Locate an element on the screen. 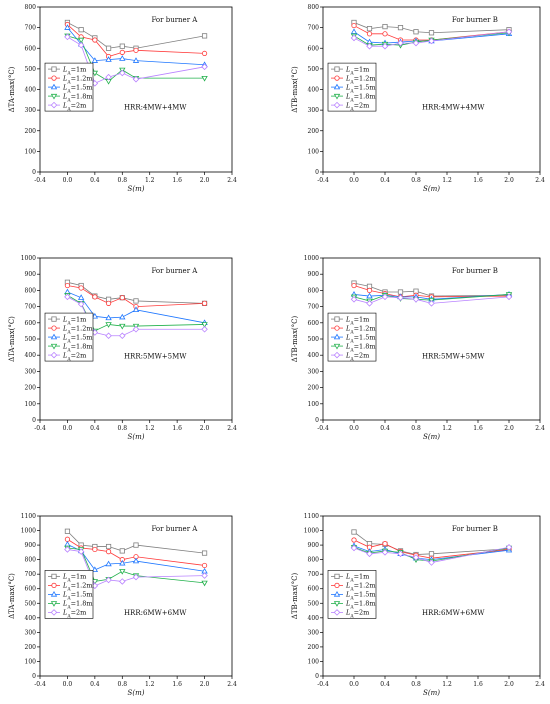 The width and height of the screenshot is (550, 704). y-tick-label: 100 is located at coordinates (31, 661).